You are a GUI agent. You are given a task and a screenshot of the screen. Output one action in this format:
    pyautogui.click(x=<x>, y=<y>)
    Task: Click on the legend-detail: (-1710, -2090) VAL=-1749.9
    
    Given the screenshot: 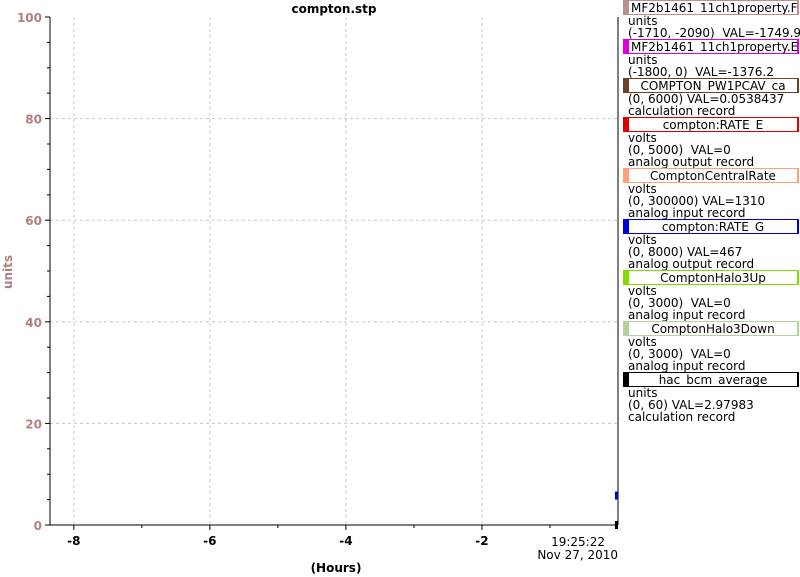 What is the action you would take?
    pyautogui.click(x=714, y=33)
    